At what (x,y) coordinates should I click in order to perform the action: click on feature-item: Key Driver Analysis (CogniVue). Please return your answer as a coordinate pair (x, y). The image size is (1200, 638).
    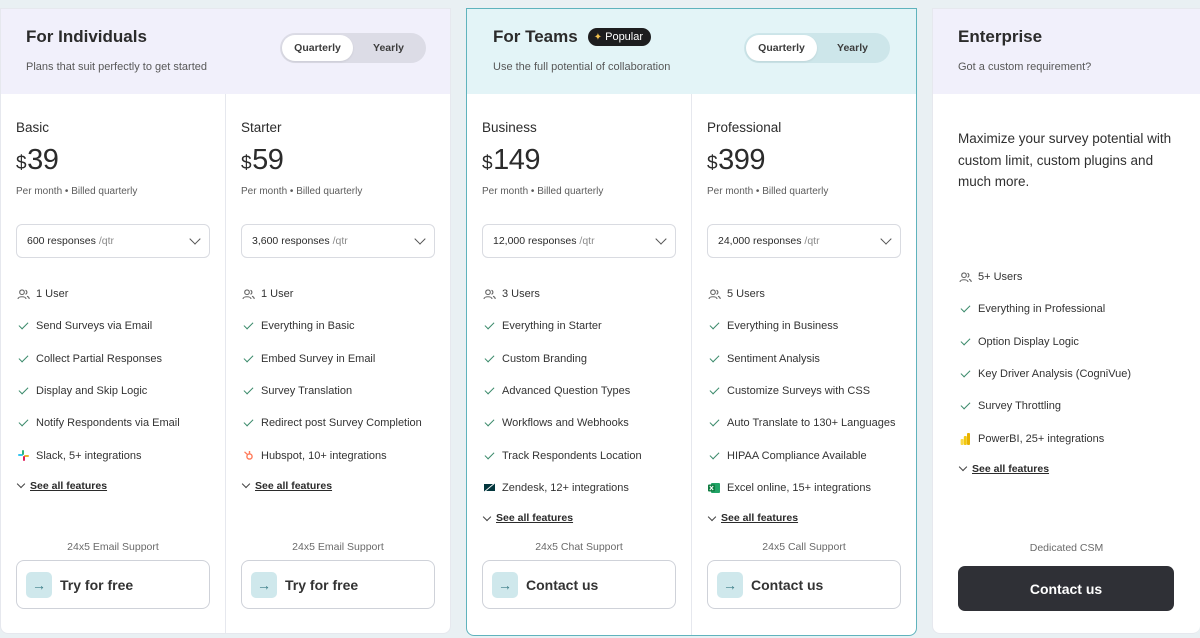
    Looking at the image, I should click on (1075, 374).